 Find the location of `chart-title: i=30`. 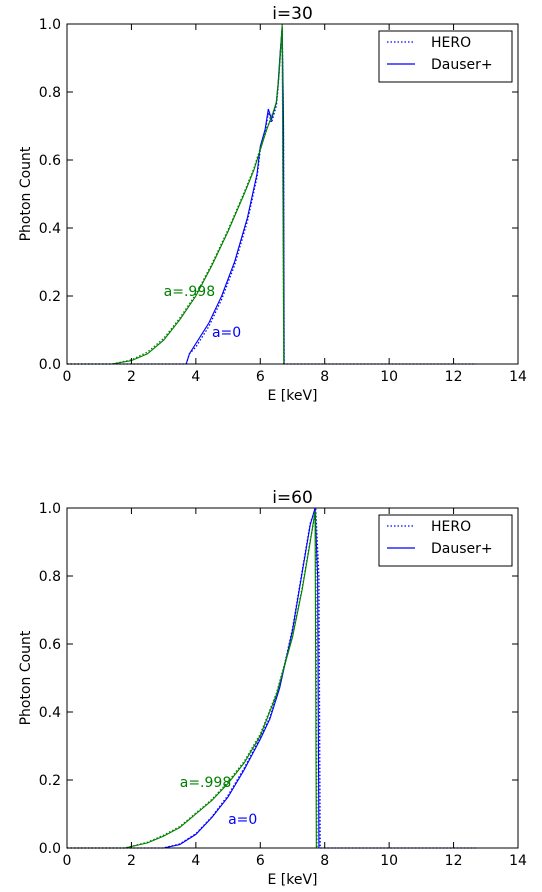

chart-title: i=30 is located at coordinates (292, 14).